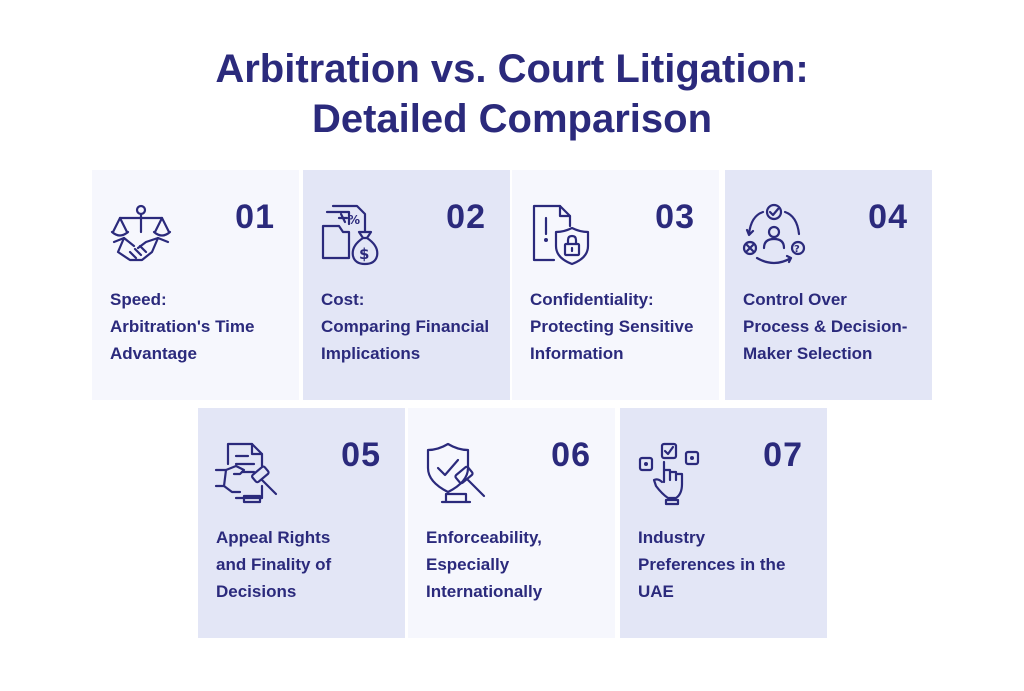 The height and width of the screenshot is (691, 1024). Describe the element at coordinates (457, 473) in the screenshot. I see `shield-gavel-icon` at that location.